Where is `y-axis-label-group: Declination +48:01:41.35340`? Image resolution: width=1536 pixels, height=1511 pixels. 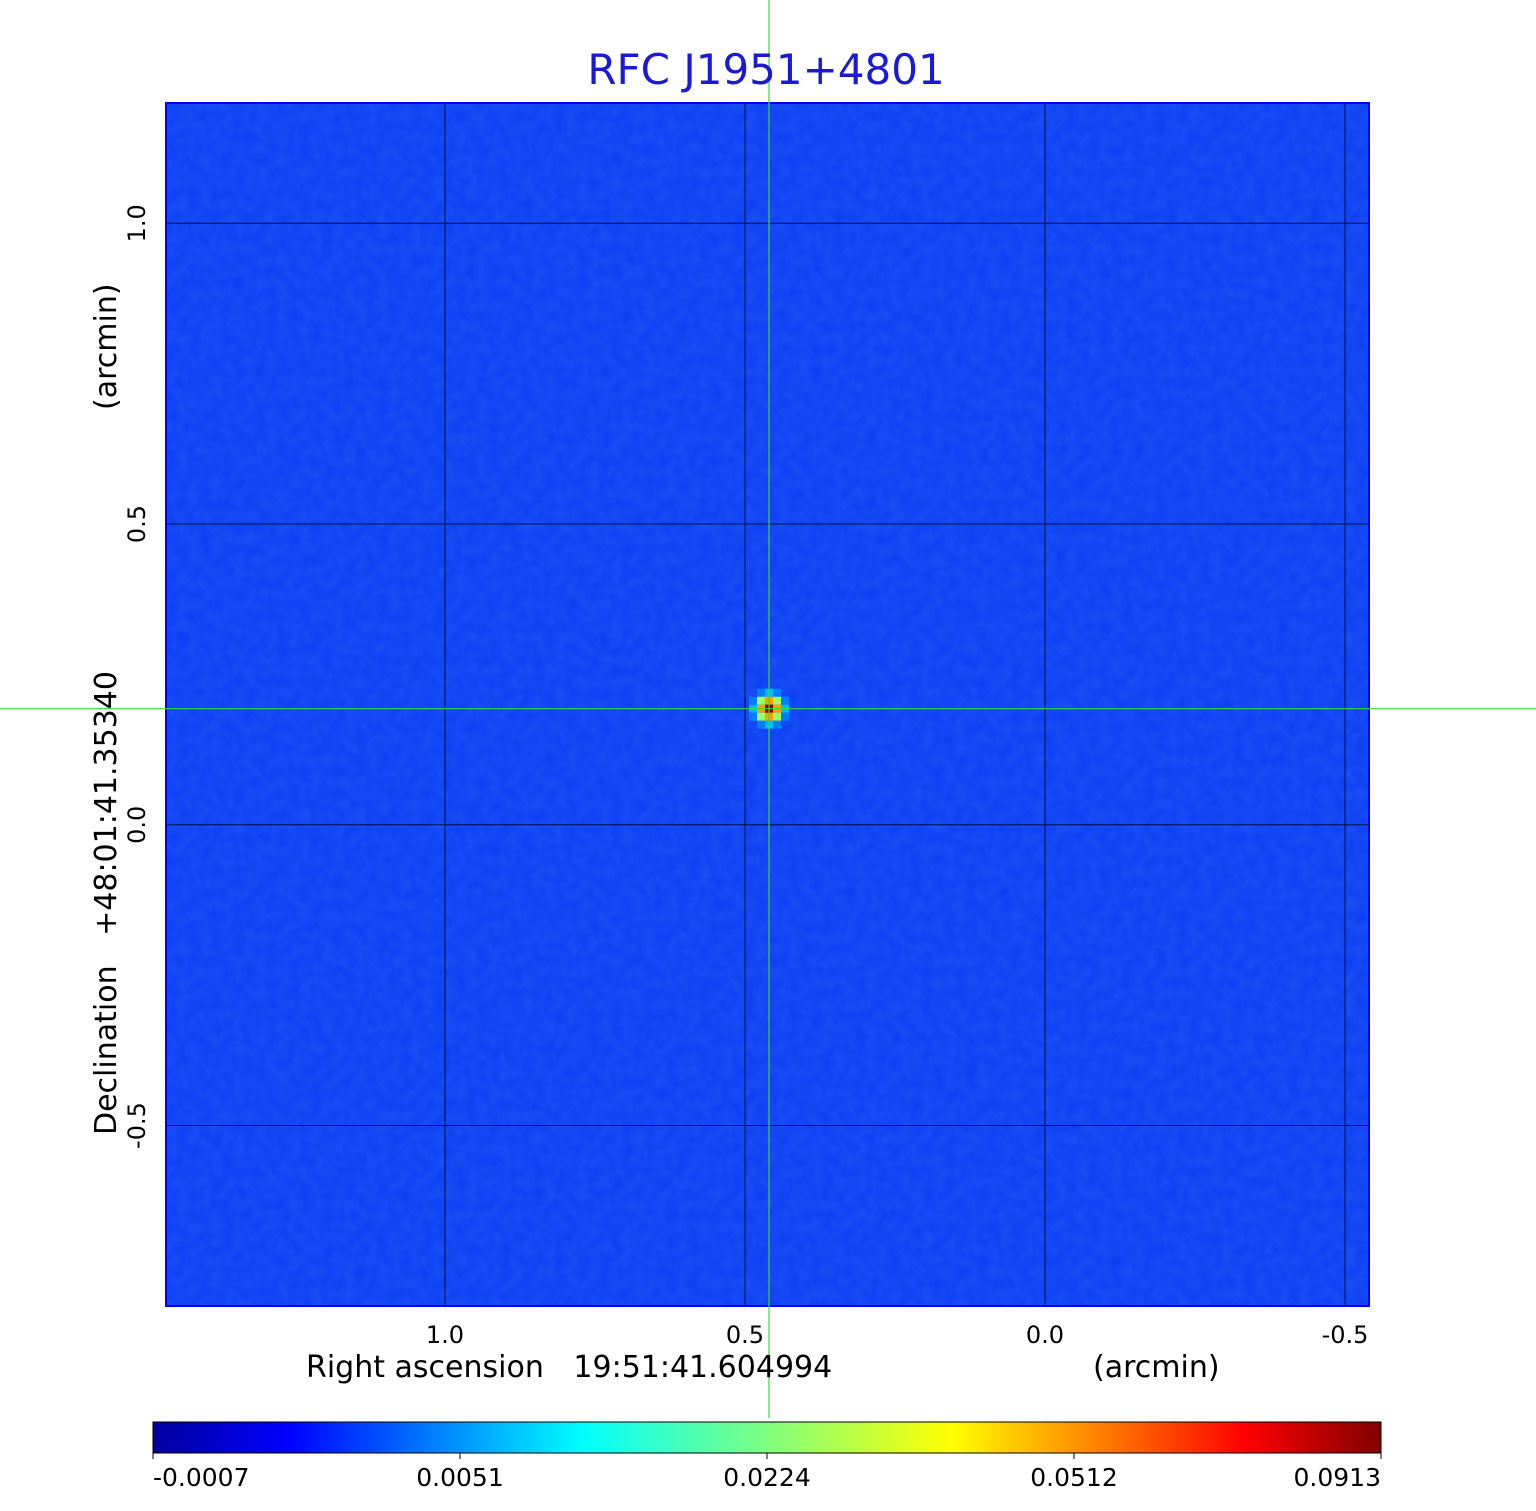
y-axis-label-group: Declination +48:01:41.35340 is located at coordinates (106, 903).